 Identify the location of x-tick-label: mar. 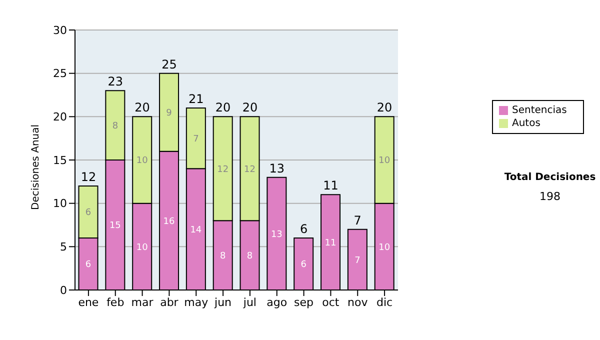
(142, 302).